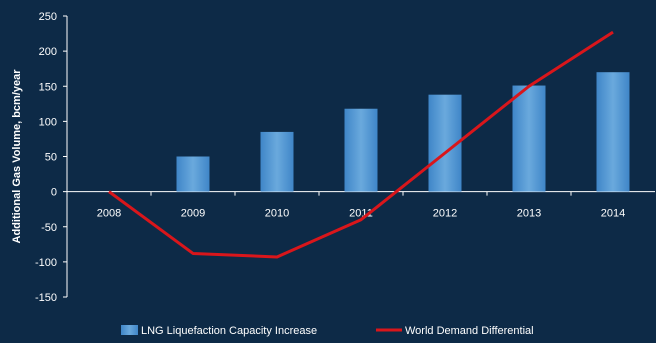 Image resolution: width=656 pixels, height=343 pixels. What do you see at coordinates (193, 174) in the screenshot?
I see `bar-2009` at bounding box center [193, 174].